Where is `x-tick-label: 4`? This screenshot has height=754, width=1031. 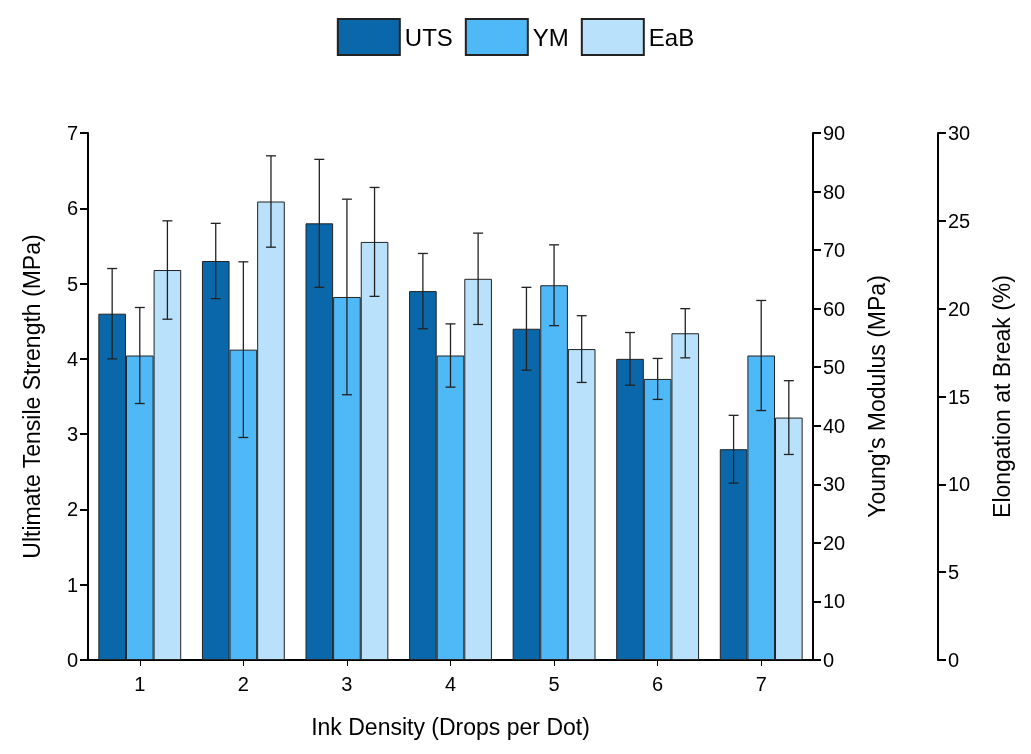 x-tick-label: 4 is located at coordinates (450, 684).